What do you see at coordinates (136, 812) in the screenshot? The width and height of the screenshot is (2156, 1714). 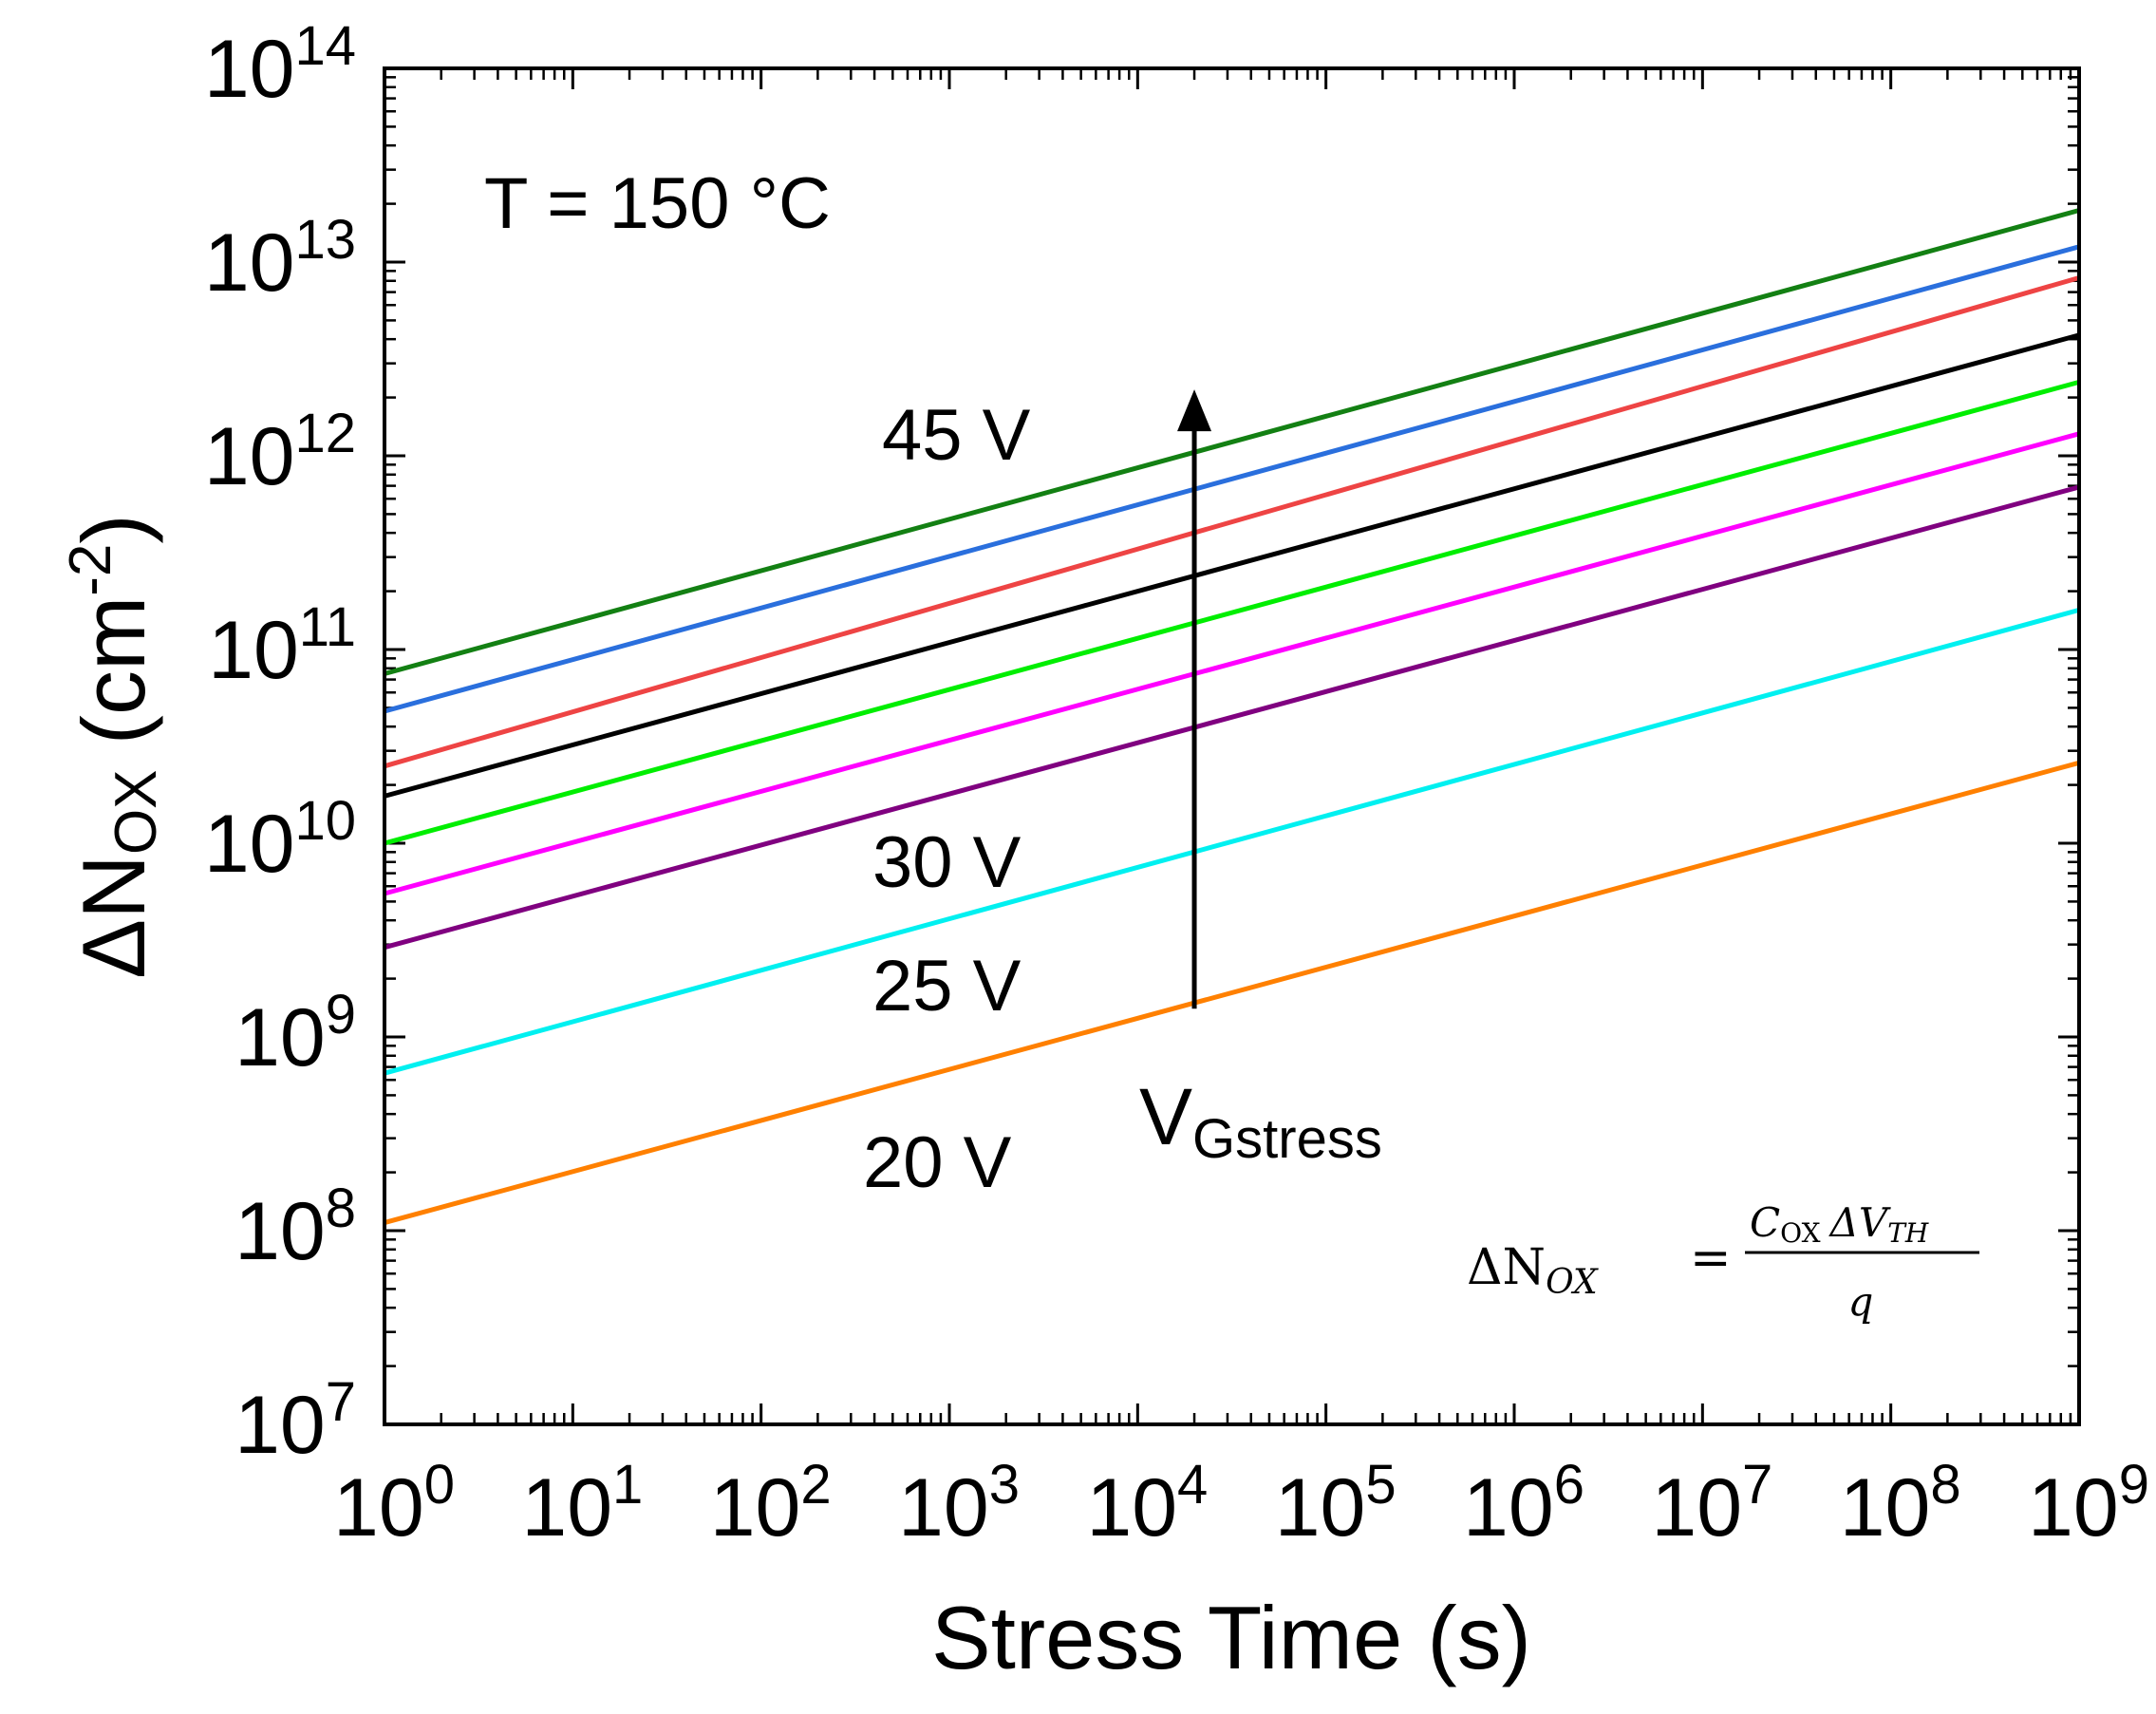 I see `y-axis-title-sub: OX` at bounding box center [136, 812].